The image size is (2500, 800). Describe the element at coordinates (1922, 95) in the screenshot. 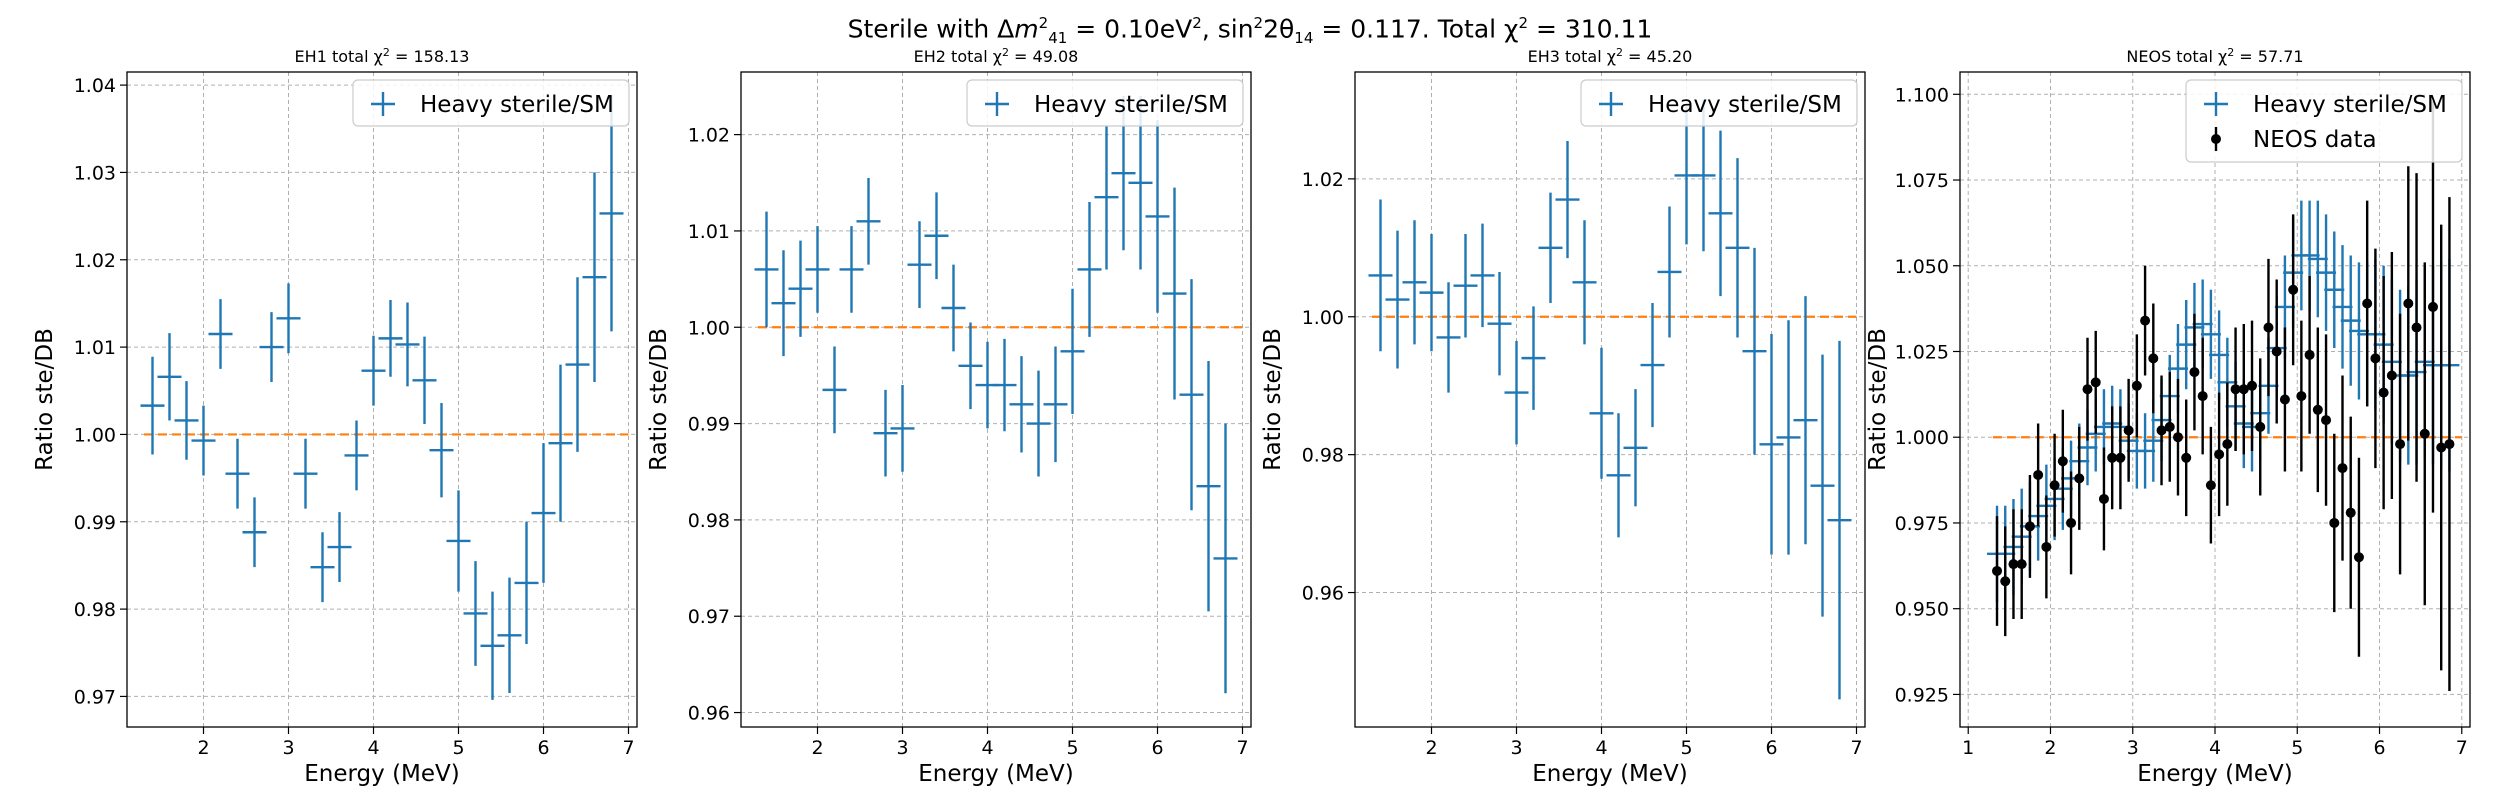

I see `y-tick-label: 1.100` at that location.